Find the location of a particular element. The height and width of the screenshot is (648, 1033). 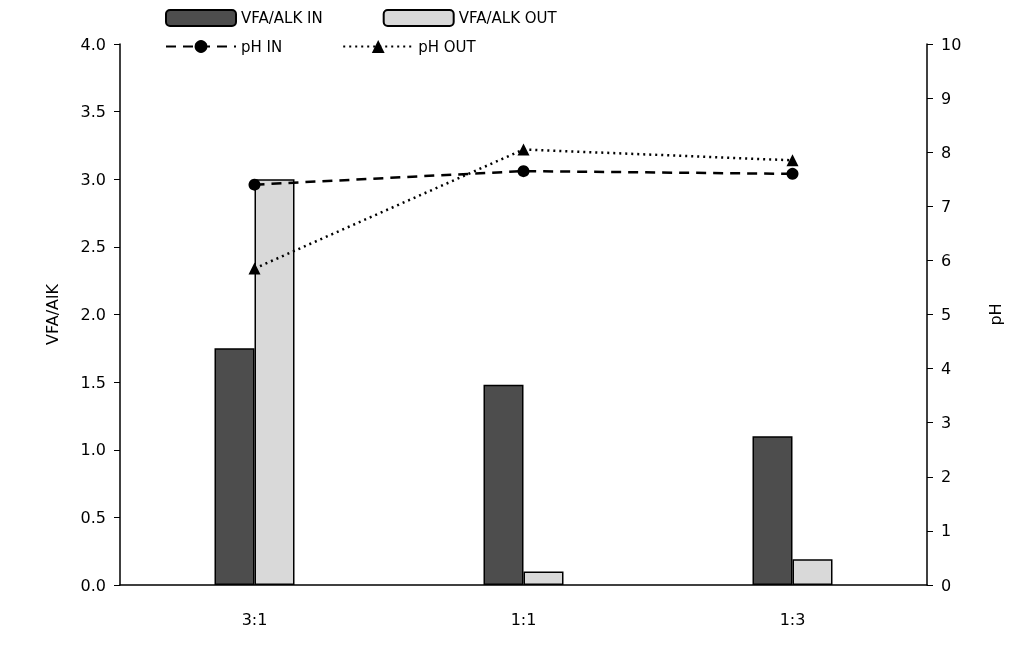

y2-tick-label: 10 is located at coordinates (951, 44).